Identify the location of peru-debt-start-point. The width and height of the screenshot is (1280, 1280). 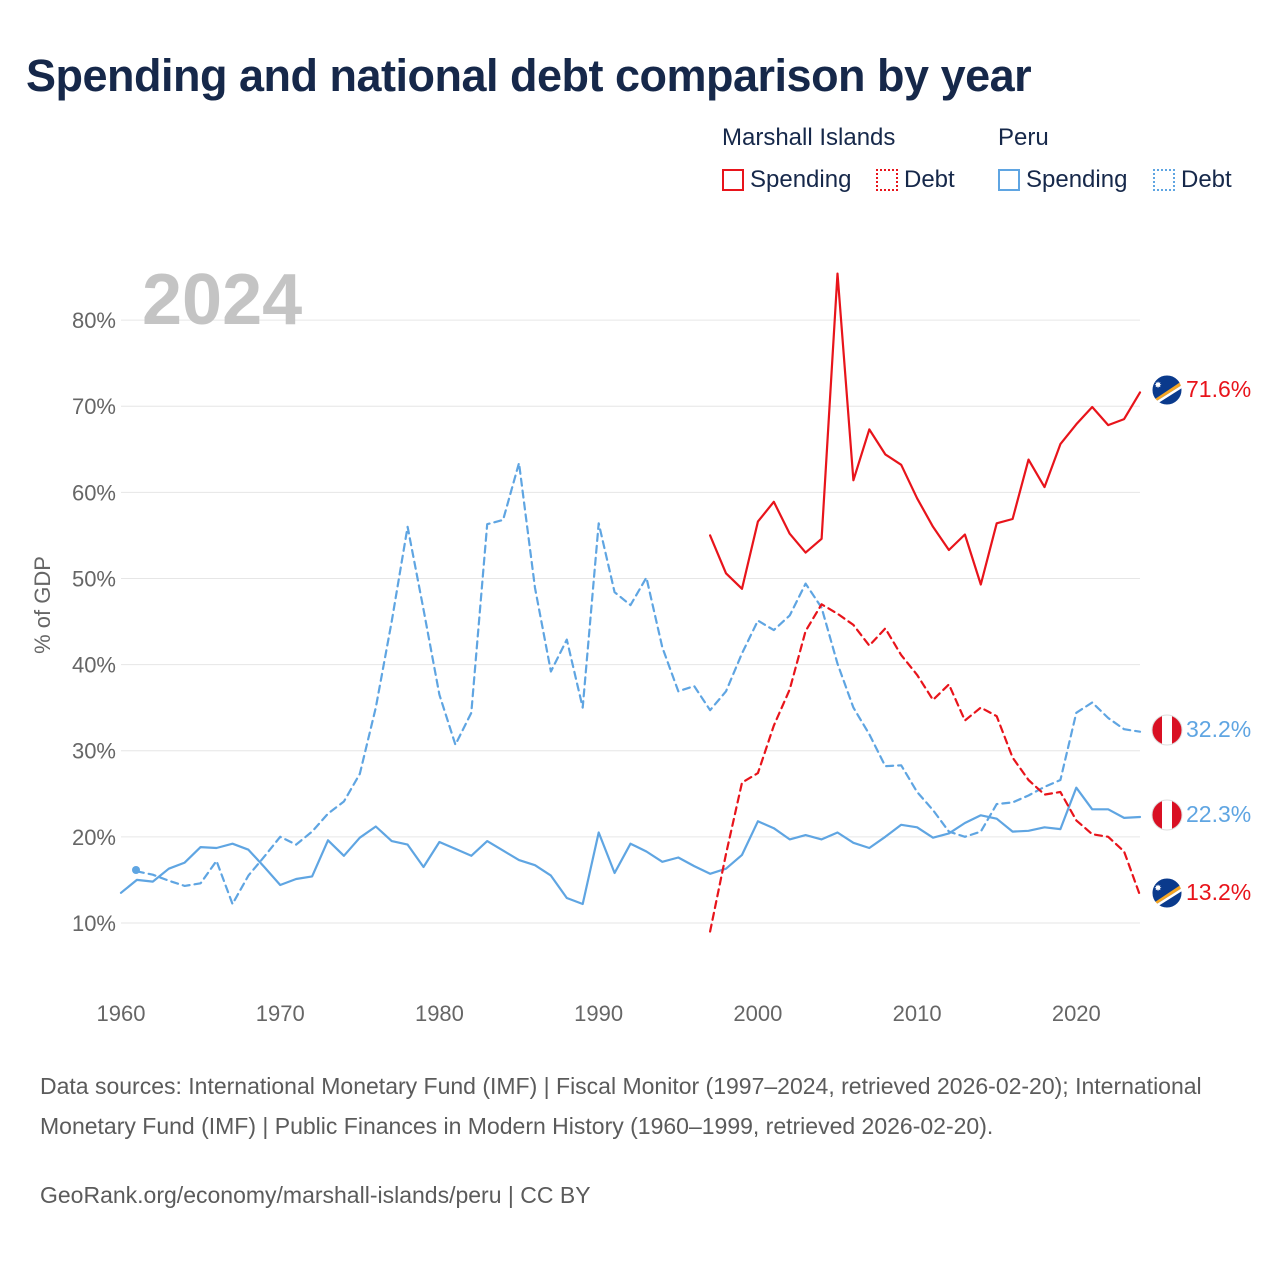
(136, 870).